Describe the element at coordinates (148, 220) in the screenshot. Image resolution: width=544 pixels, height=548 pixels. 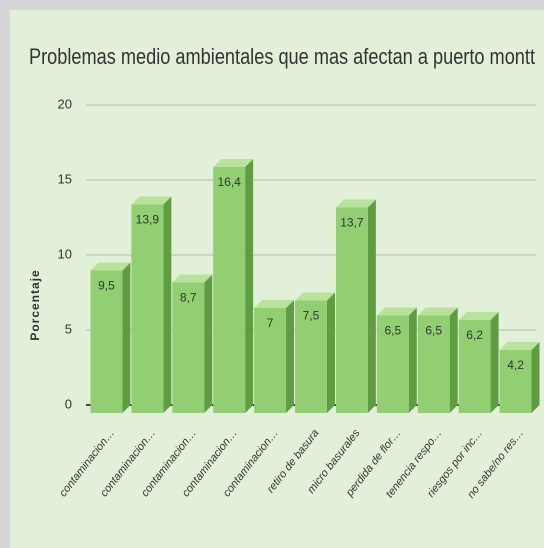
I see `value-label: 13,9` at that location.